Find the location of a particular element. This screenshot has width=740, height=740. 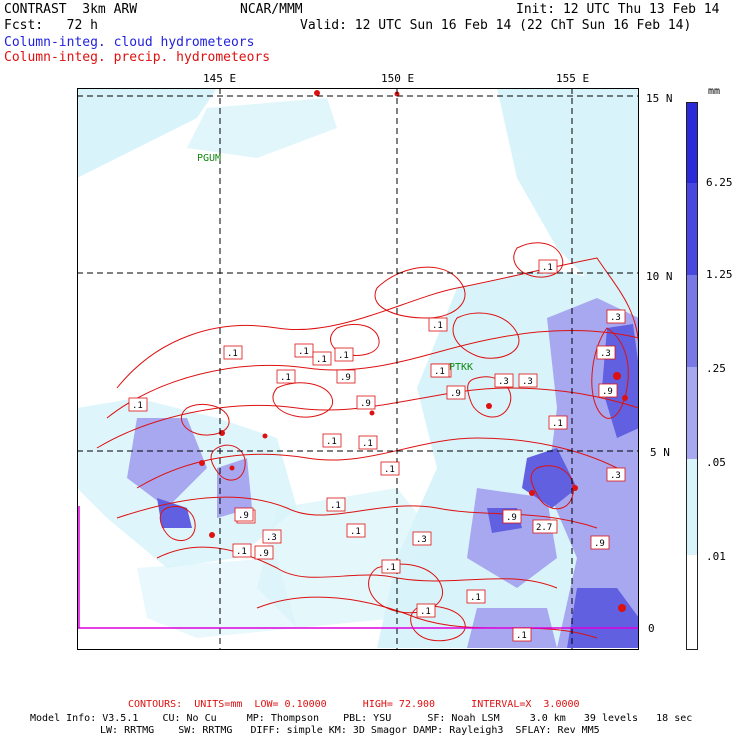

contour-label: 2.7 is located at coordinates (545, 526).